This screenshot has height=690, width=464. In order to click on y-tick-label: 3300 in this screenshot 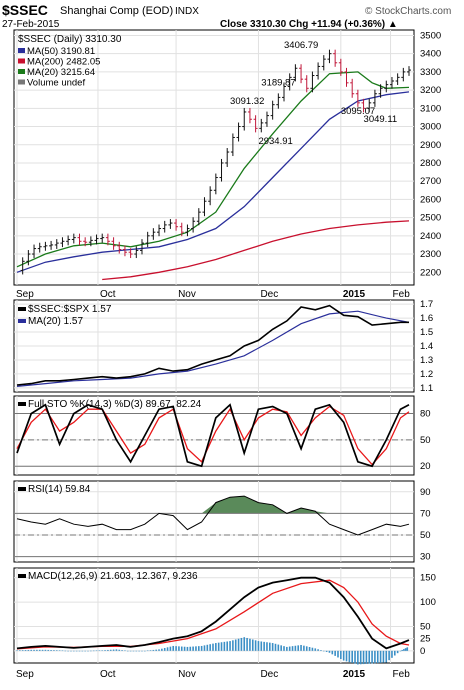, I will do `click(430, 72)`.